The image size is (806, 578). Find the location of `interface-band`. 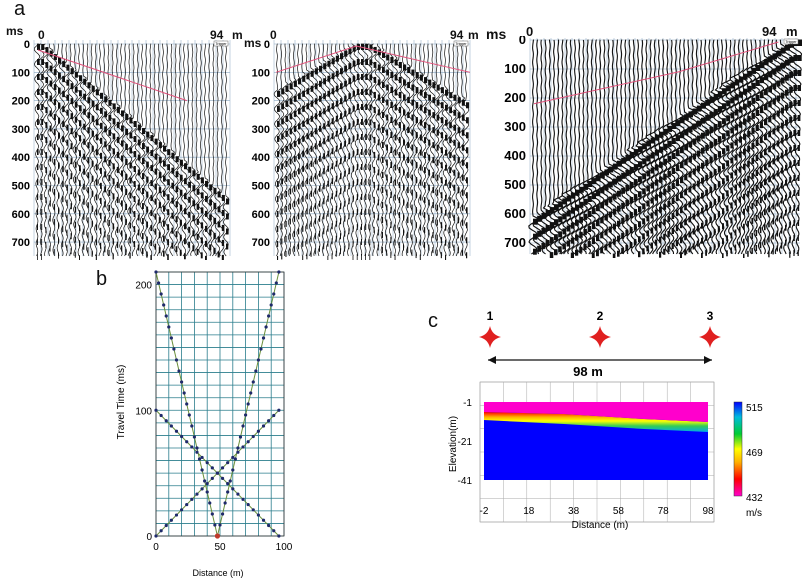

interface-band is located at coordinates (596, 422).